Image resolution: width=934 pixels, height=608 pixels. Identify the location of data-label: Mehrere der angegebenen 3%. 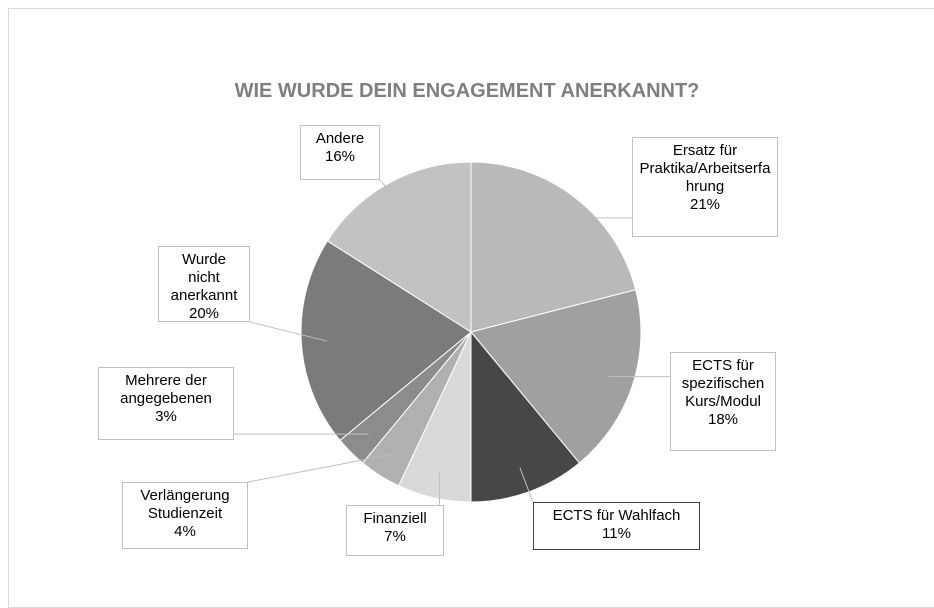
(166, 403).